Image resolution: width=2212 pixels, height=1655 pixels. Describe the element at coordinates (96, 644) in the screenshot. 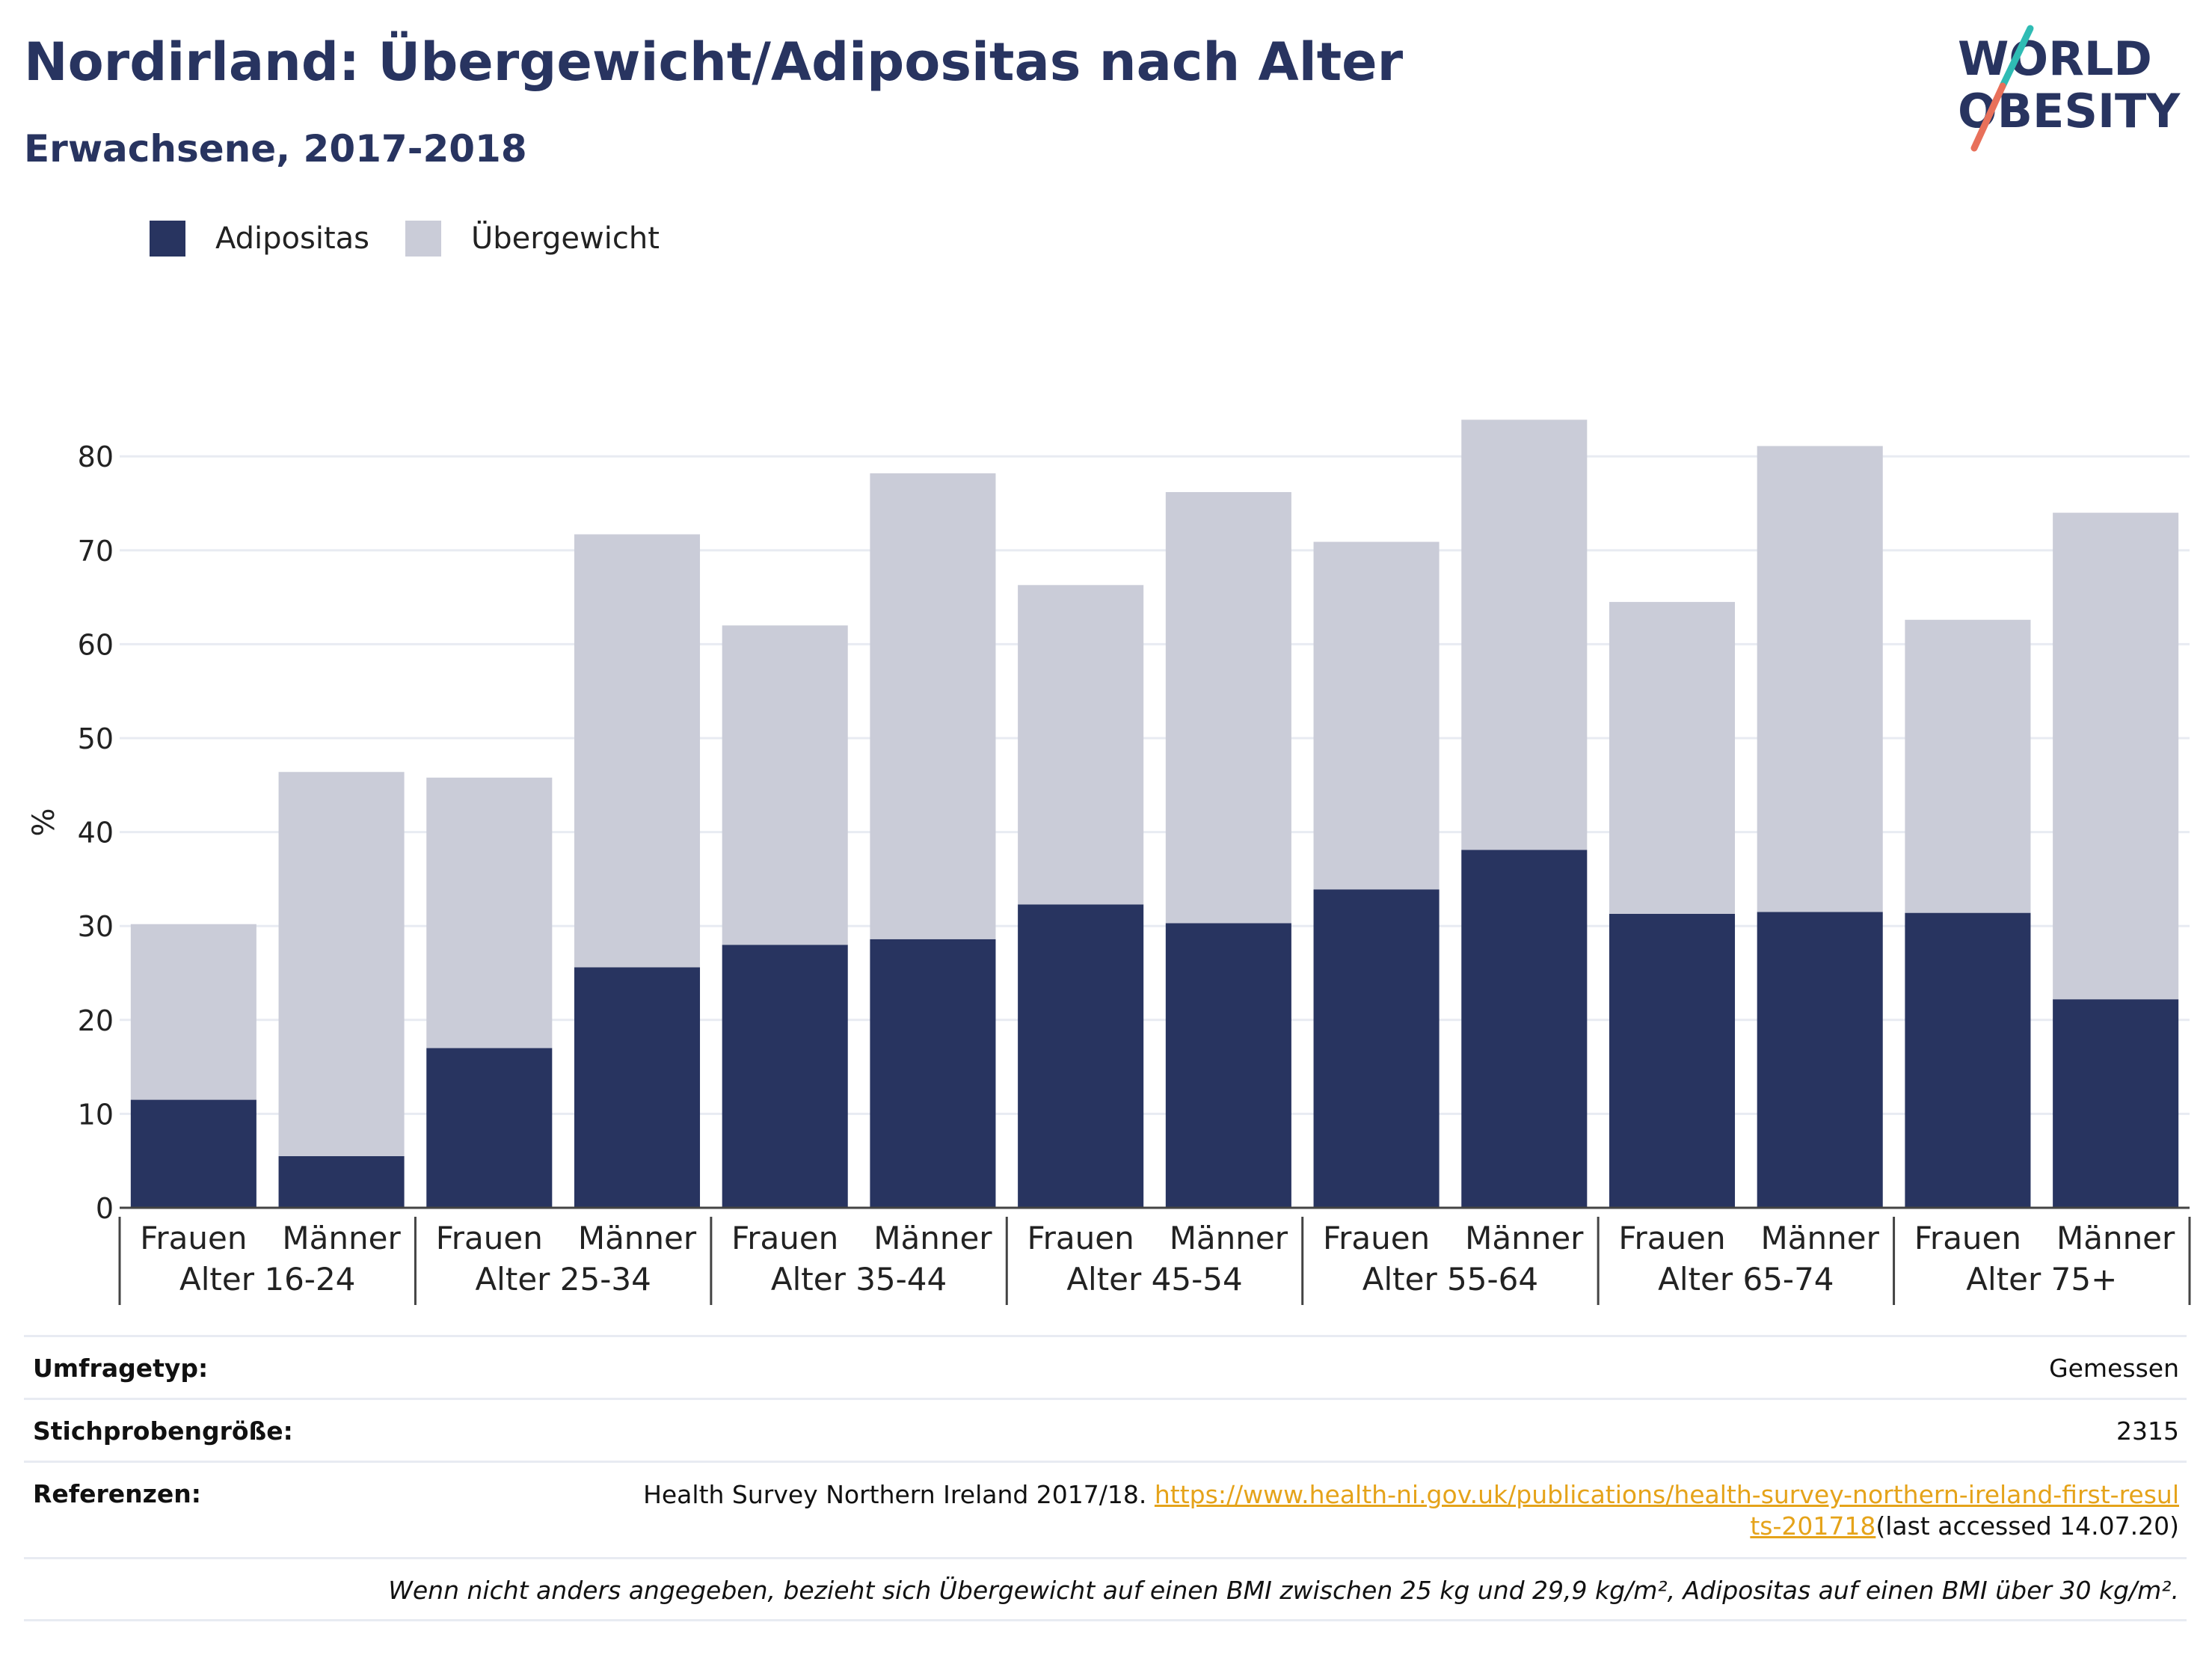

I see `y-tick-label: 60` at that location.